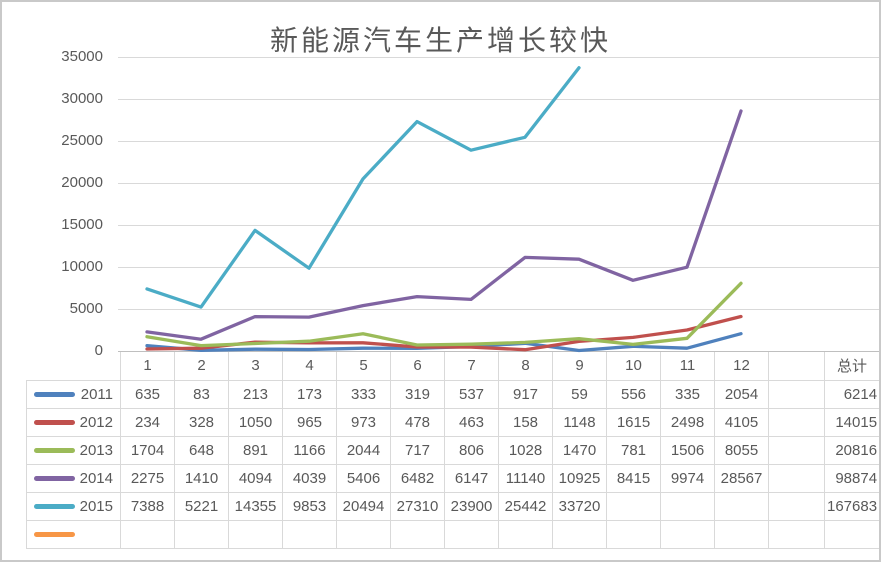 Image resolution: width=881 pixels, height=562 pixels. Describe the element at coordinates (579, 506) in the screenshot. I see `value-cell: 33720` at that location.